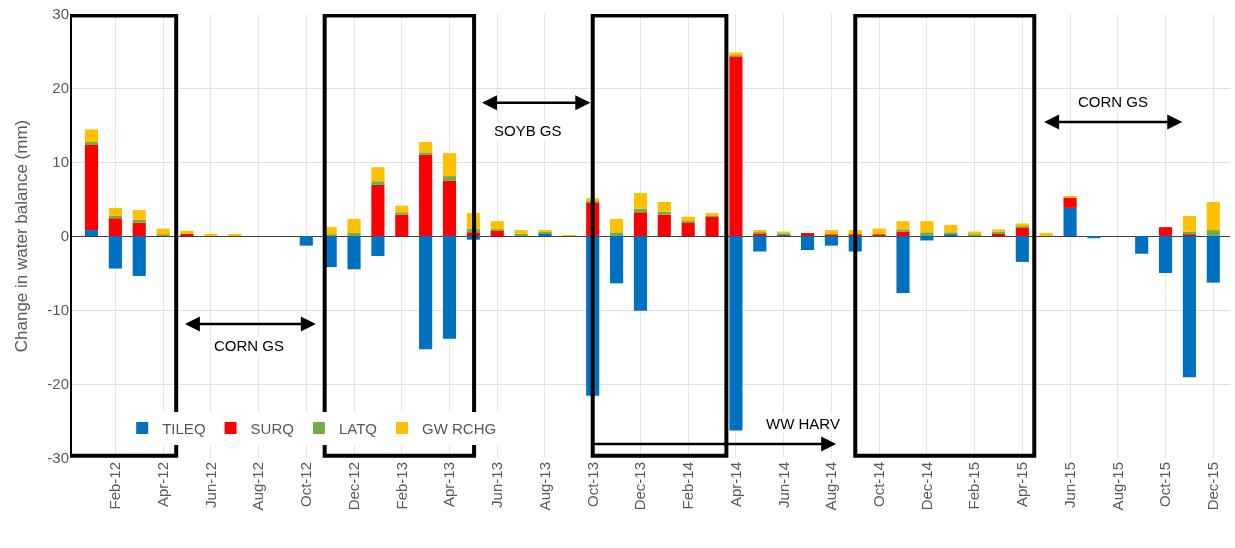 The height and width of the screenshot is (548, 1235). Describe the element at coordinates (162, 485) in the screenshot. I see `x-tick-label: Apr-12` at that location.